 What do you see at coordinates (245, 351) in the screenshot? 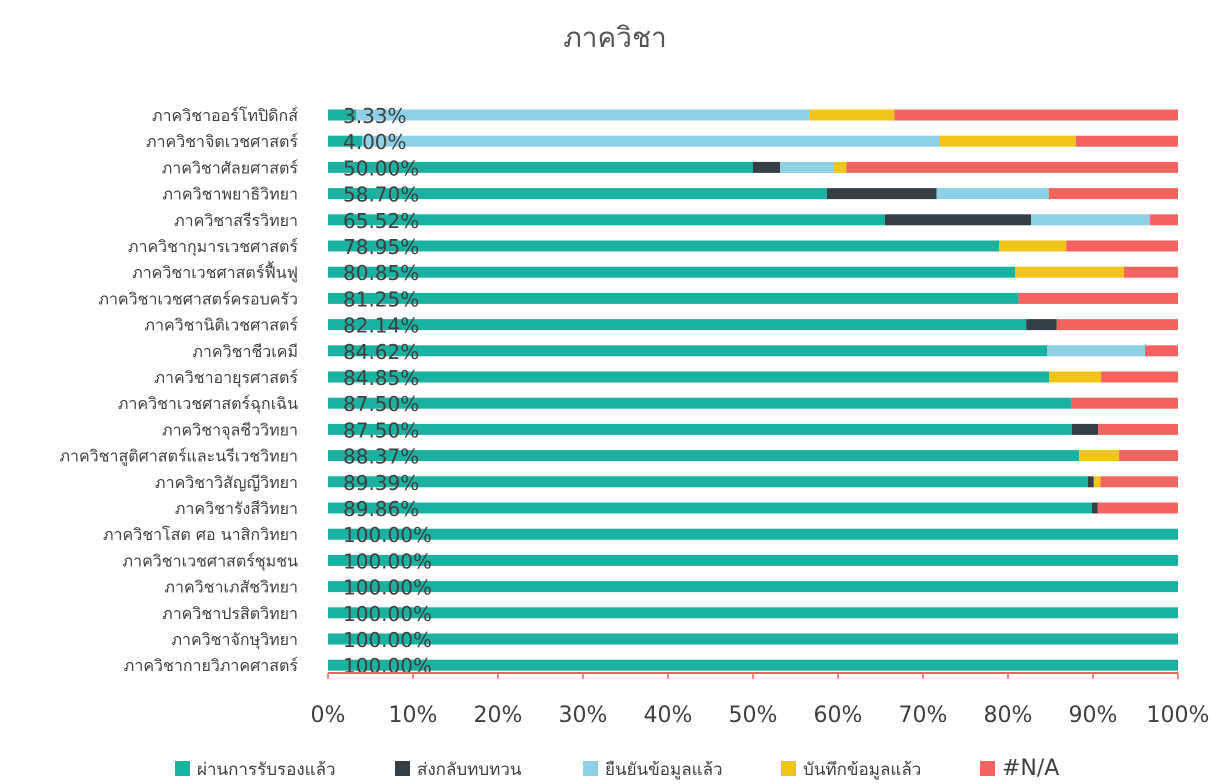
I see `category-label: ภาควิชาชีวเคมี` at bounding box center [245, 351].